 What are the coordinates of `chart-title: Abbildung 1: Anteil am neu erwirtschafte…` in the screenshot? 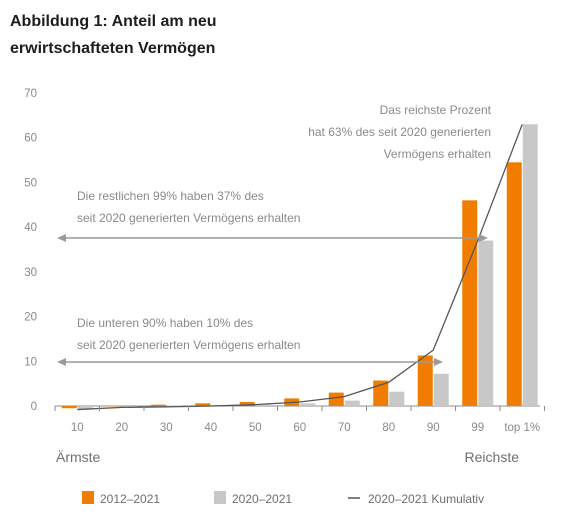 It's located at (220, 35).